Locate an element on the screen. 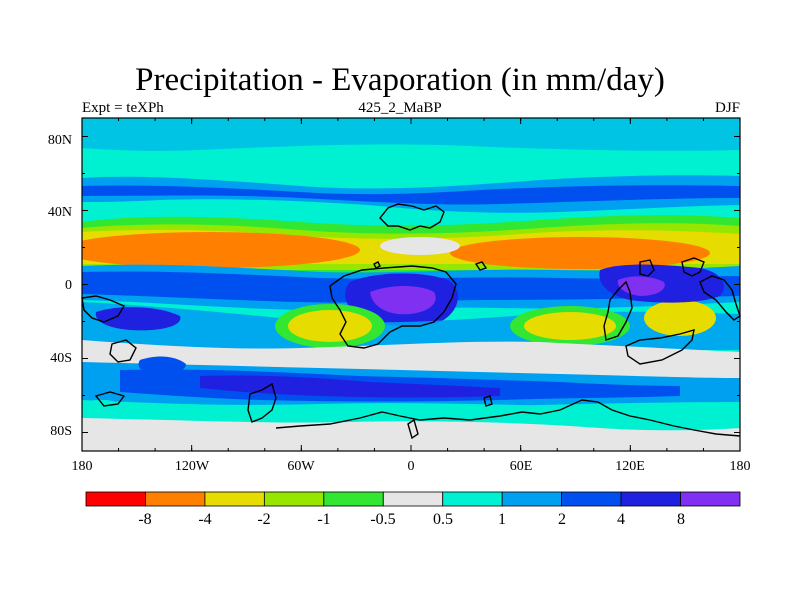  colorbar-label: 1 is located at coordinates (502, 519).